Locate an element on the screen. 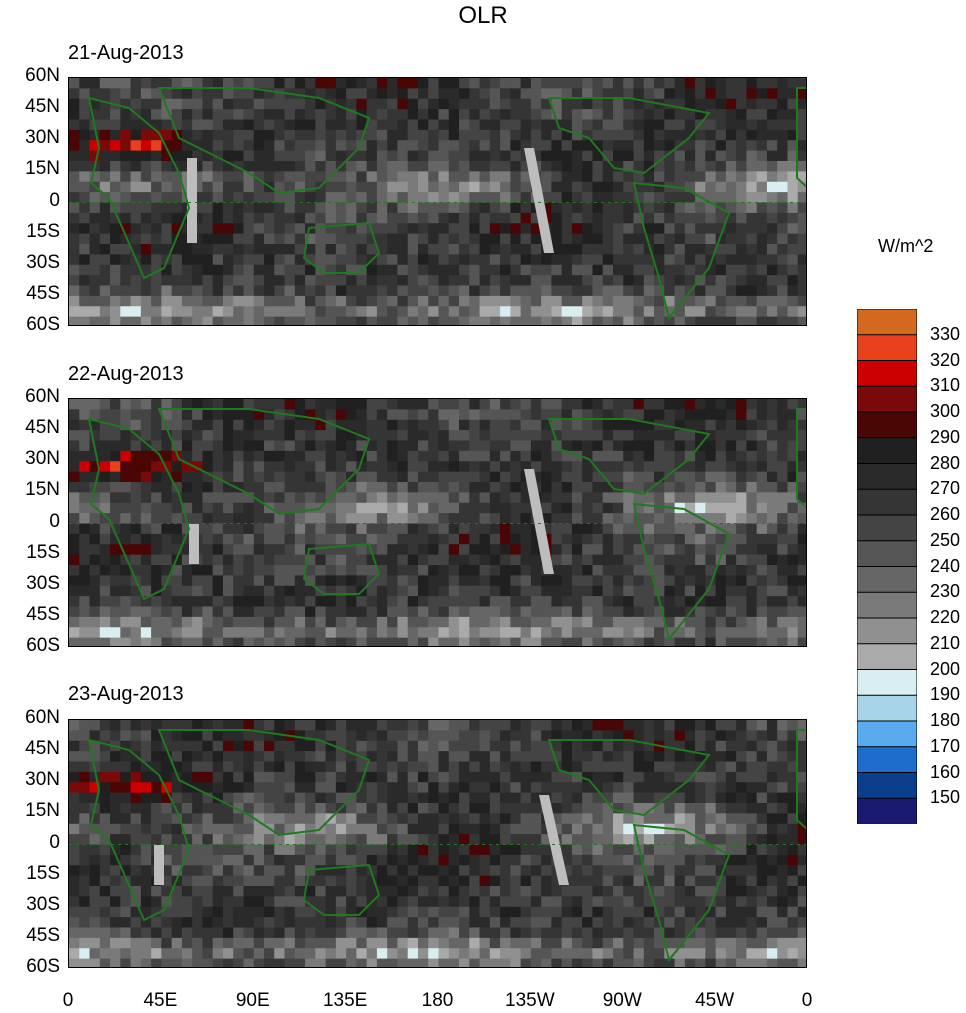 The height and width of the screenshot is (1013, 966). colorbar is located at coordinates (887, 566).